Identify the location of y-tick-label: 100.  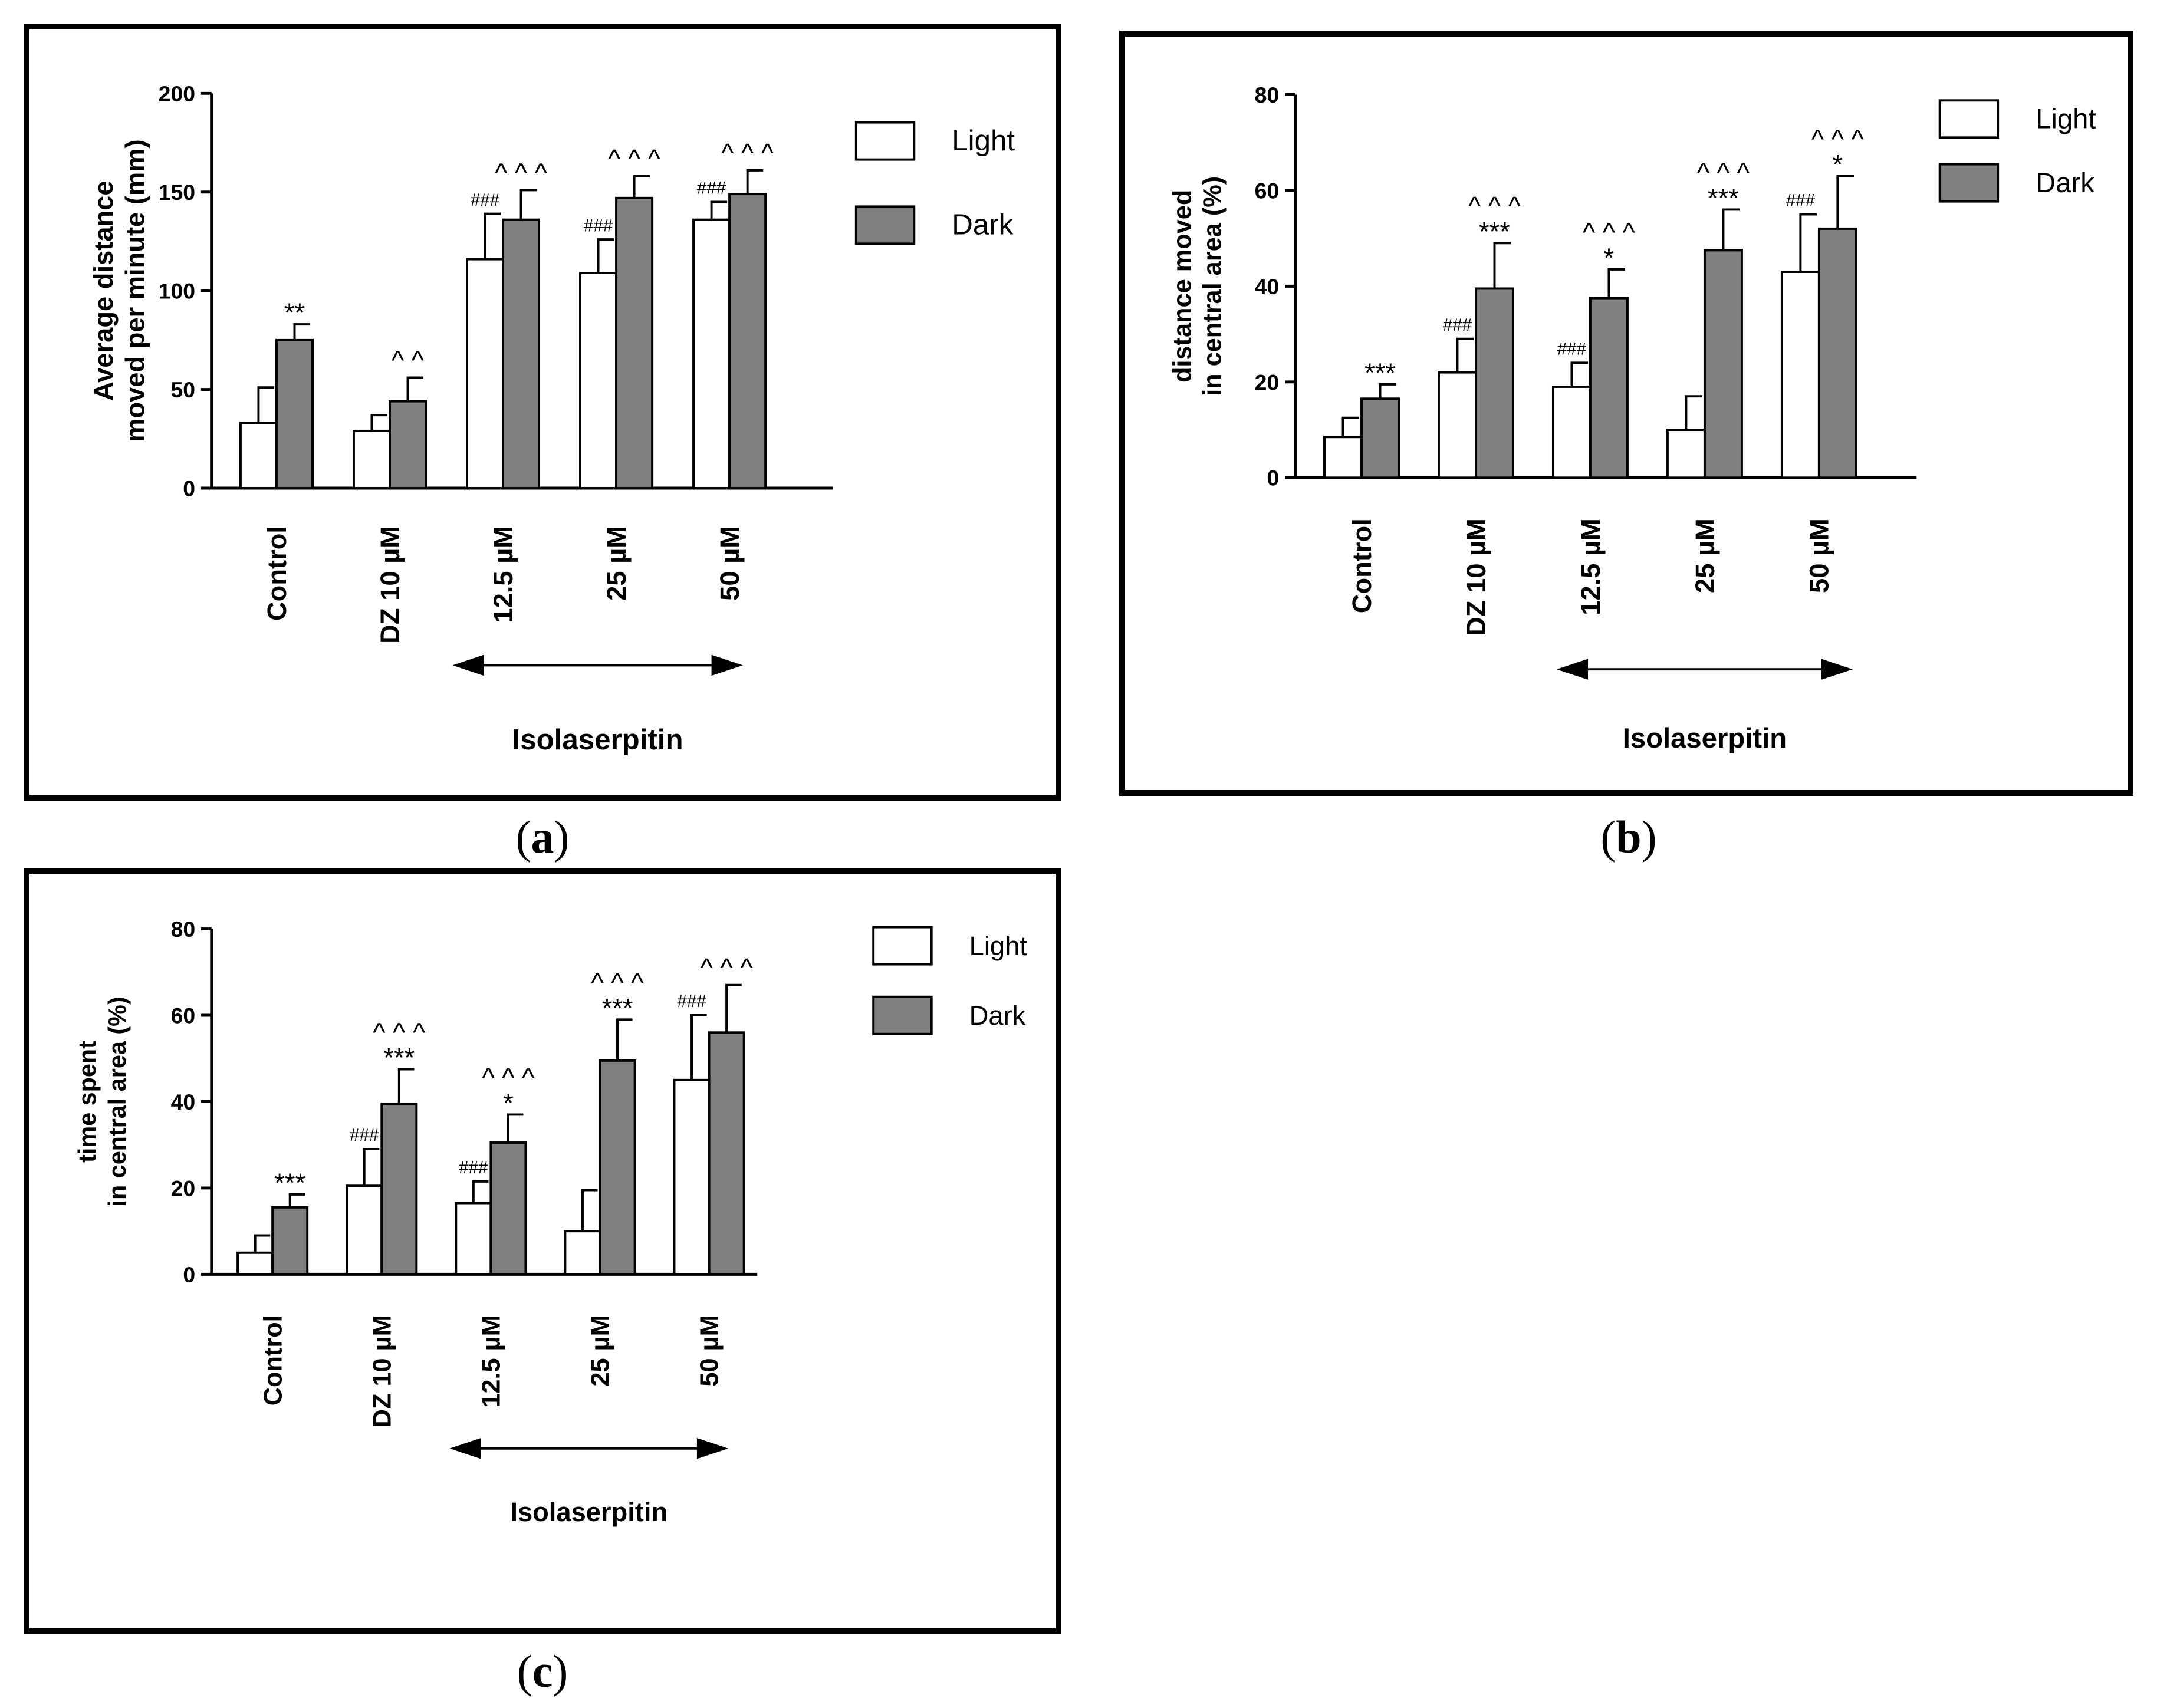
(177, 291).